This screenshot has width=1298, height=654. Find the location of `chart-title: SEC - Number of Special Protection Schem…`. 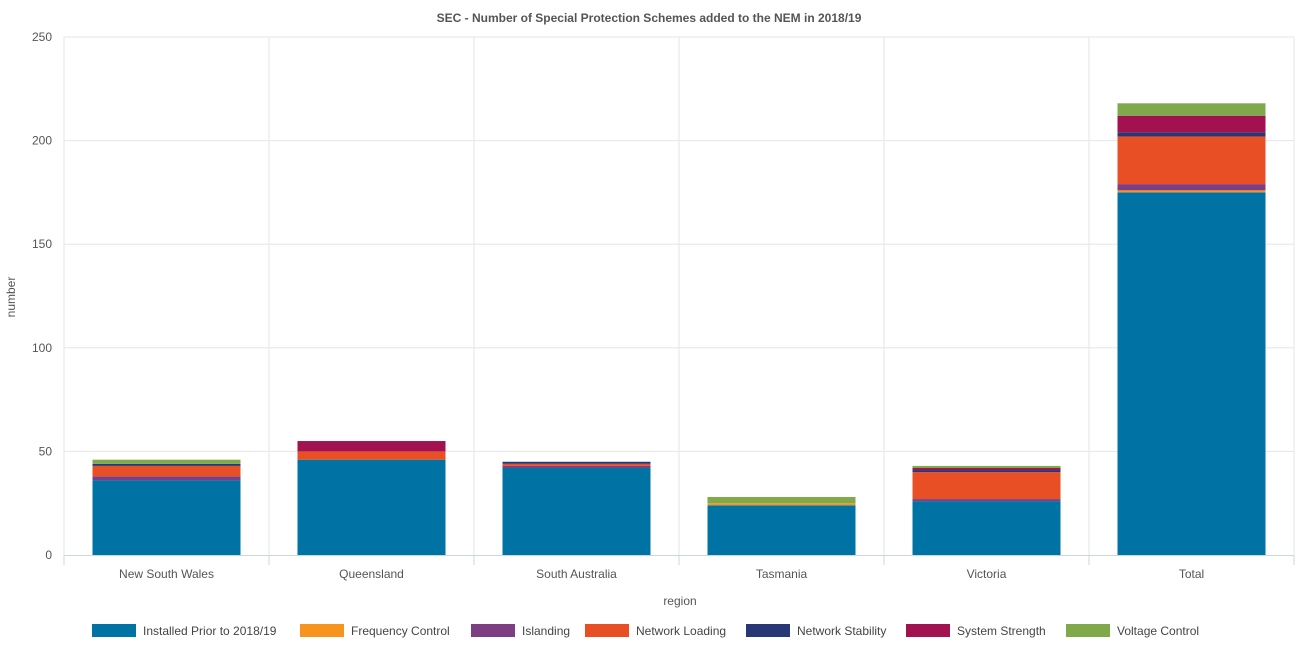

chart-title: SEC - Number of Special Protection Schem… is located at coordinates (649, 18).